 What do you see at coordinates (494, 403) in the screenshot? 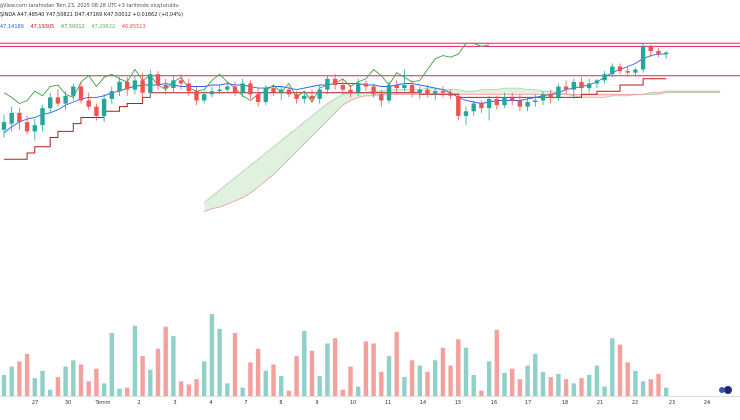
I see `x-tick-label: 16` at bounding box center [494, 403].